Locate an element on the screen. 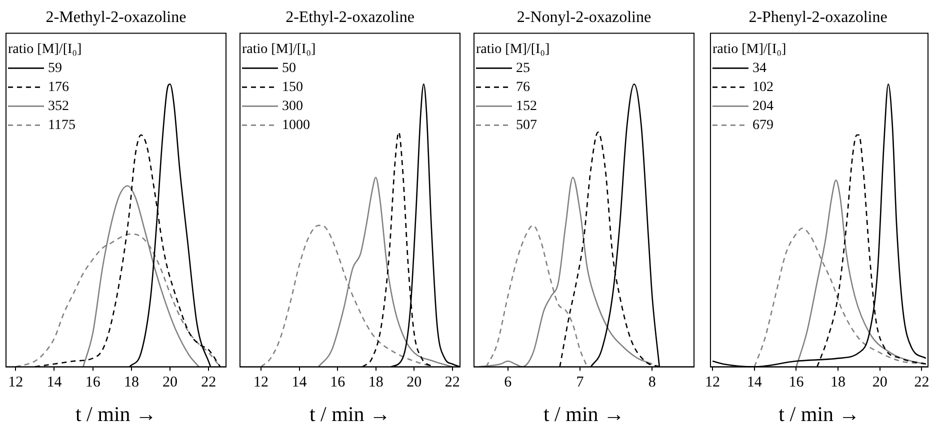 This screenshot has height=438, width=938. legend-label: 204 is located at coordinates (763, 106).